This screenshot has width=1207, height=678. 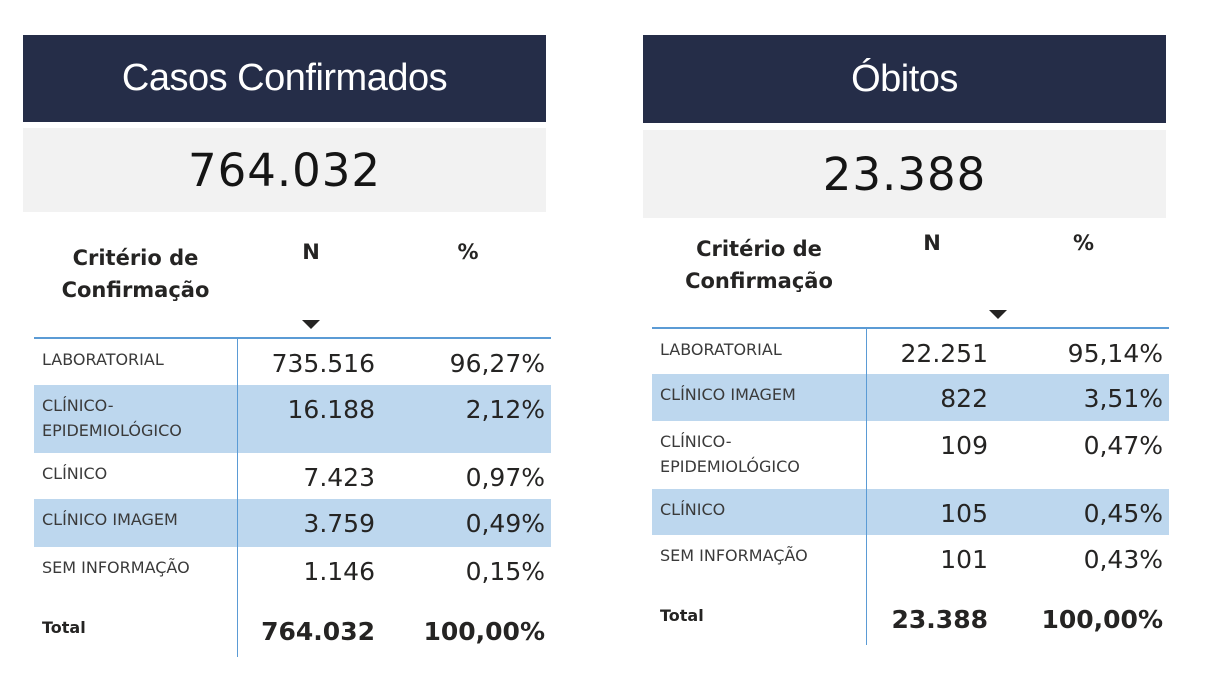 I want to click on row-n: 735.516, so click(x=323, y=363).